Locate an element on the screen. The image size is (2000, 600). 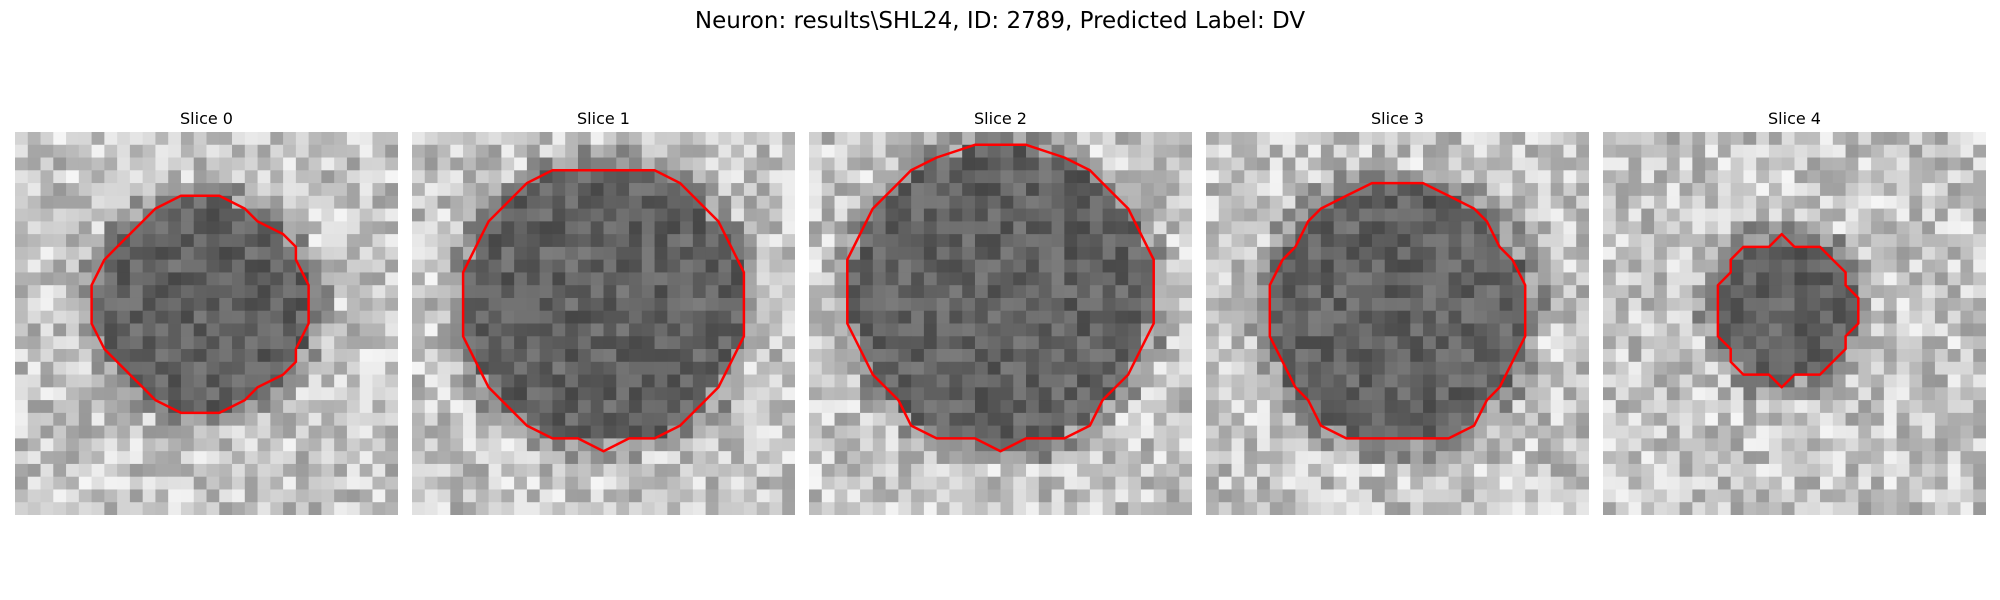
slice-panel-2: Slice 2 is located at coordinates (1000, 312).